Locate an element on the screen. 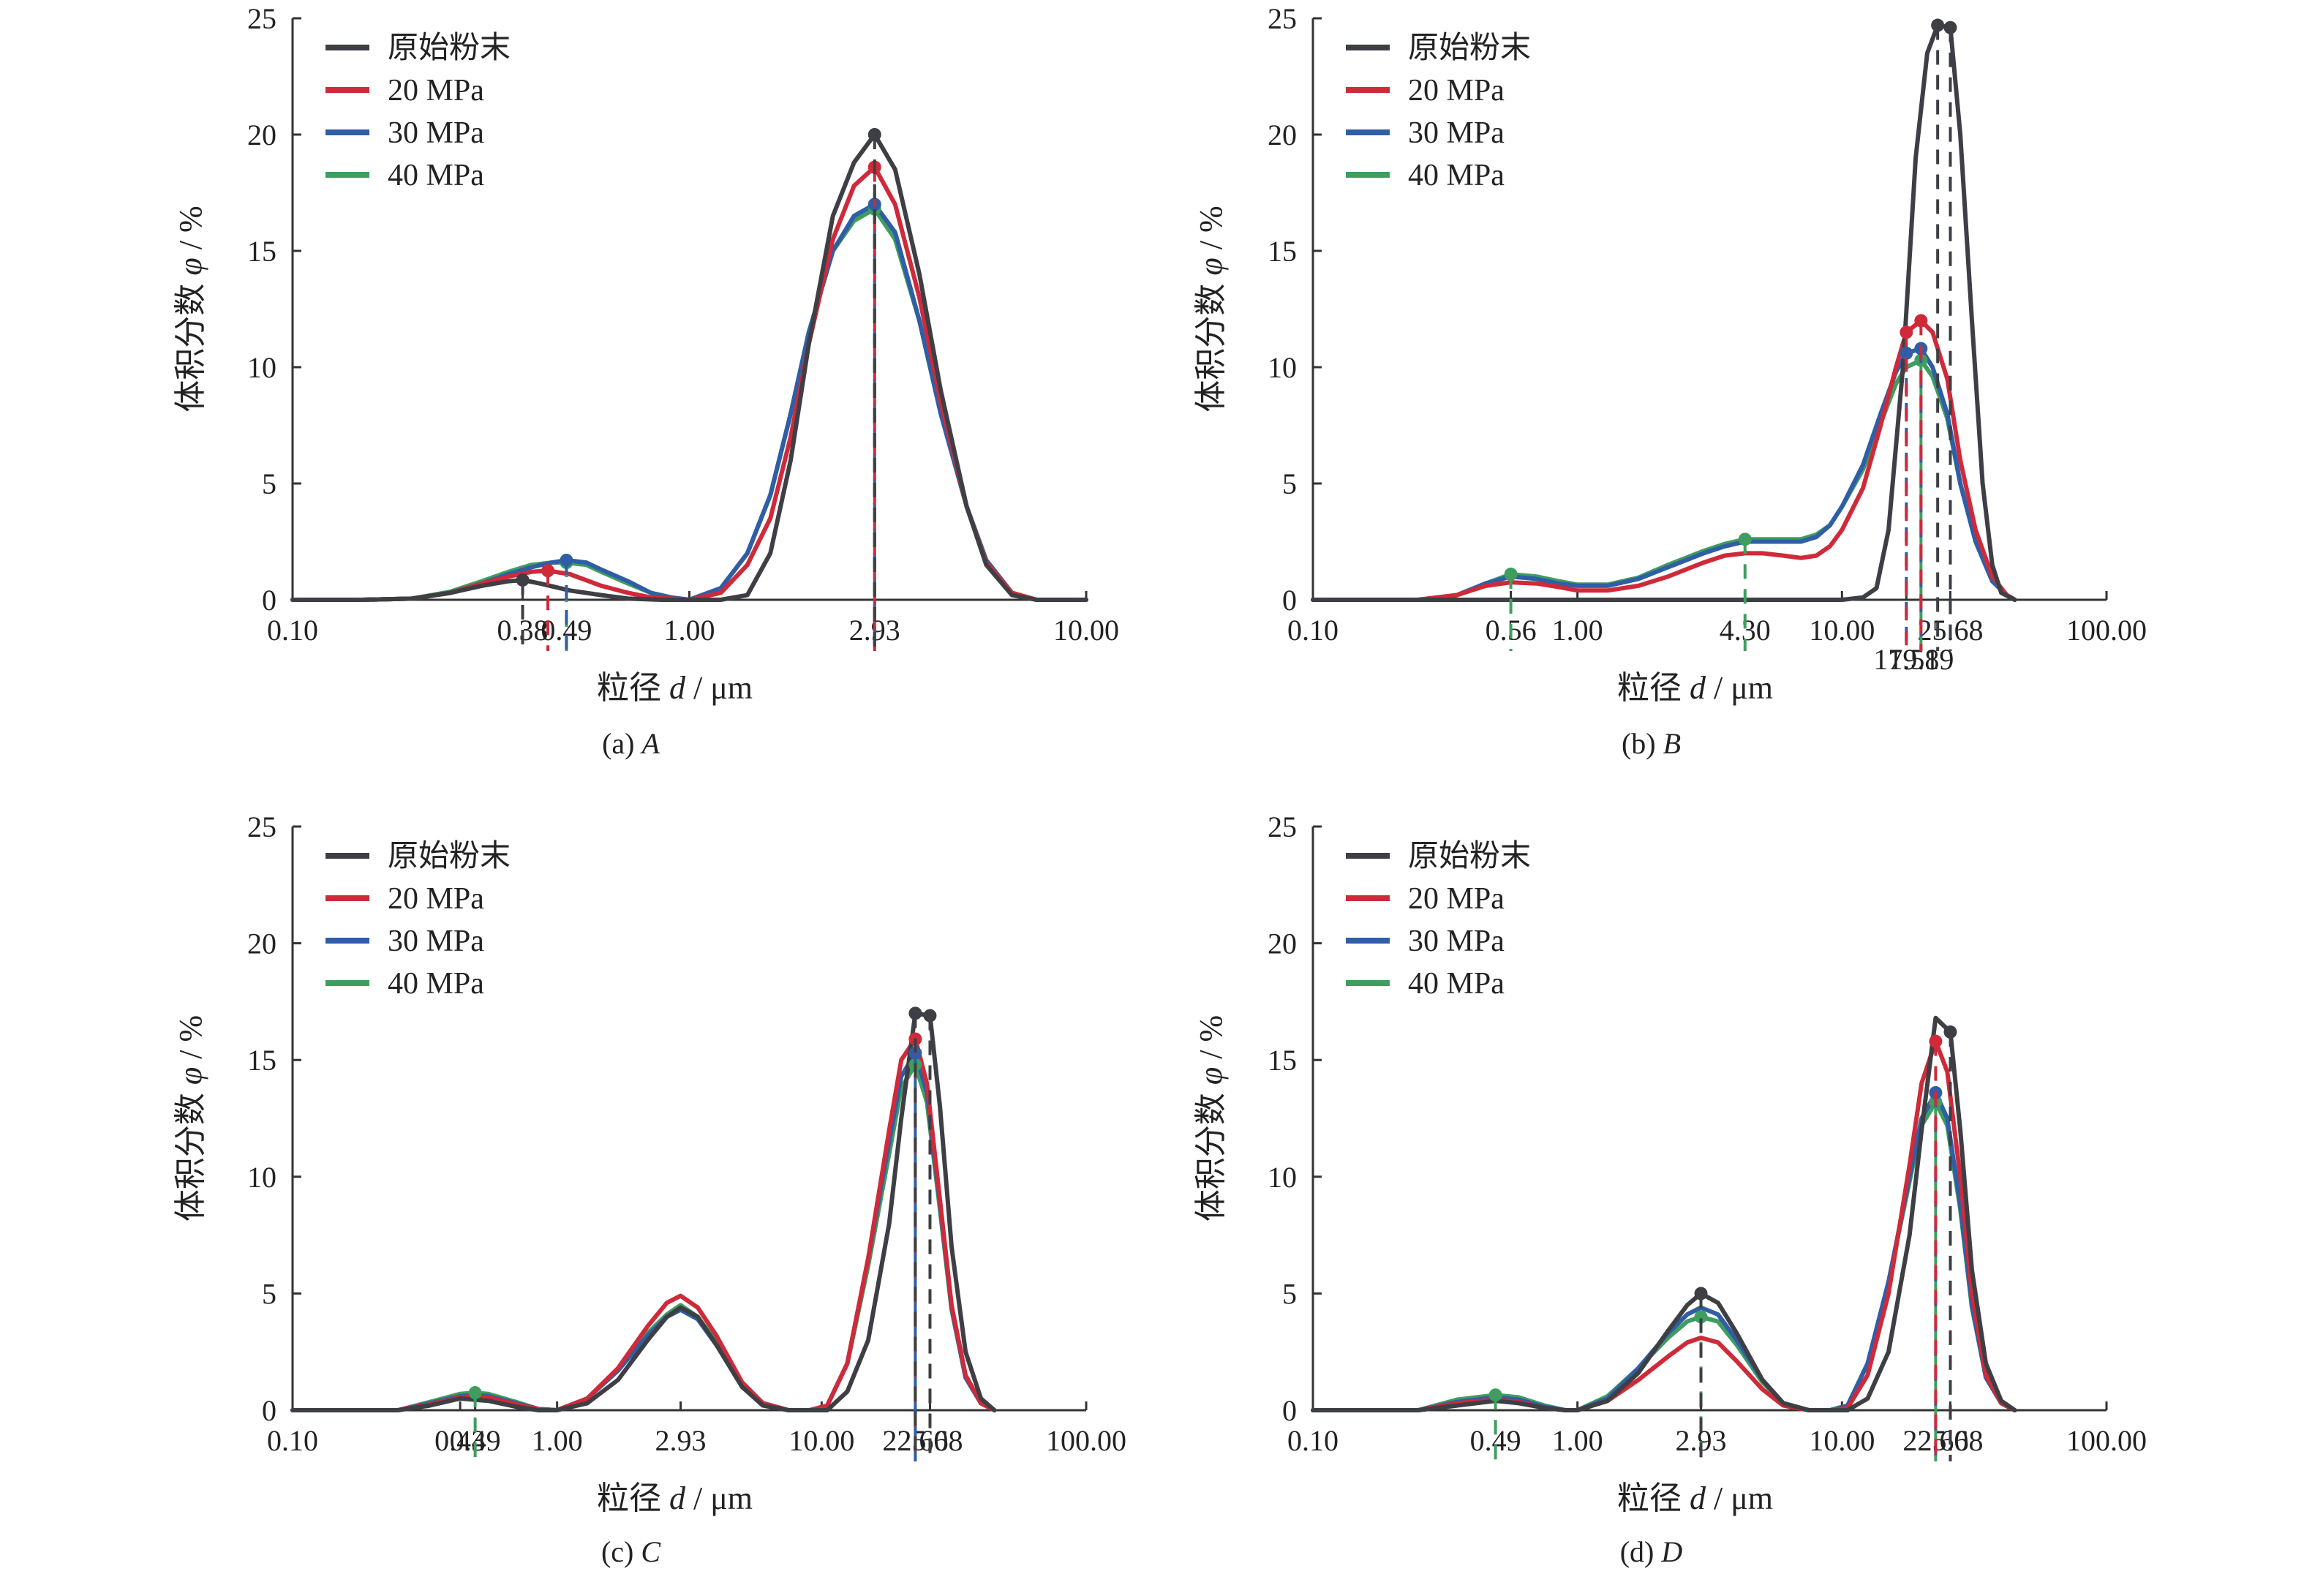 The image size is (2304, 1596). x-tick-label: 0.43 is located at coordinates (460, 1440).